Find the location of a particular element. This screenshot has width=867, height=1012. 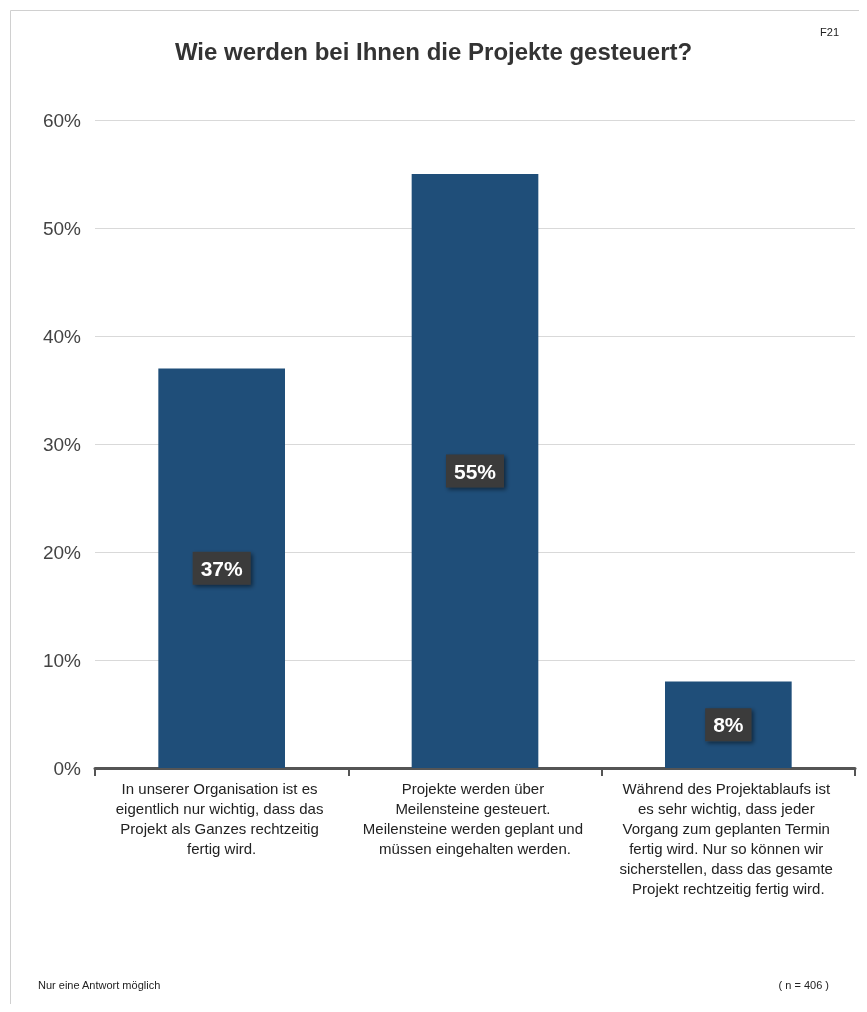

x-tick-label: Während des Projektablaufs ist es sehr wichtig, dass jeder Vorgang zum geplanten Termin fertig wird. Nur so können wir sicherstellen, dass das gesamte Projekt rechtzeitig fertig wird. is located at coordinates (728, 838).